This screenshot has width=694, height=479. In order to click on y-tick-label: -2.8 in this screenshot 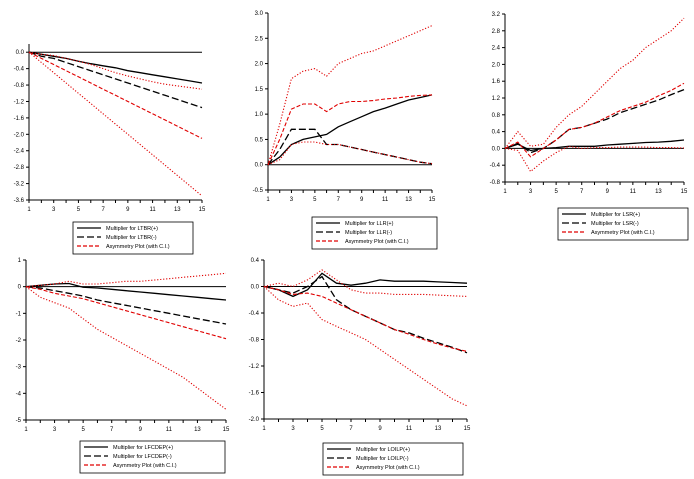, I will do `click(19, 168)`.